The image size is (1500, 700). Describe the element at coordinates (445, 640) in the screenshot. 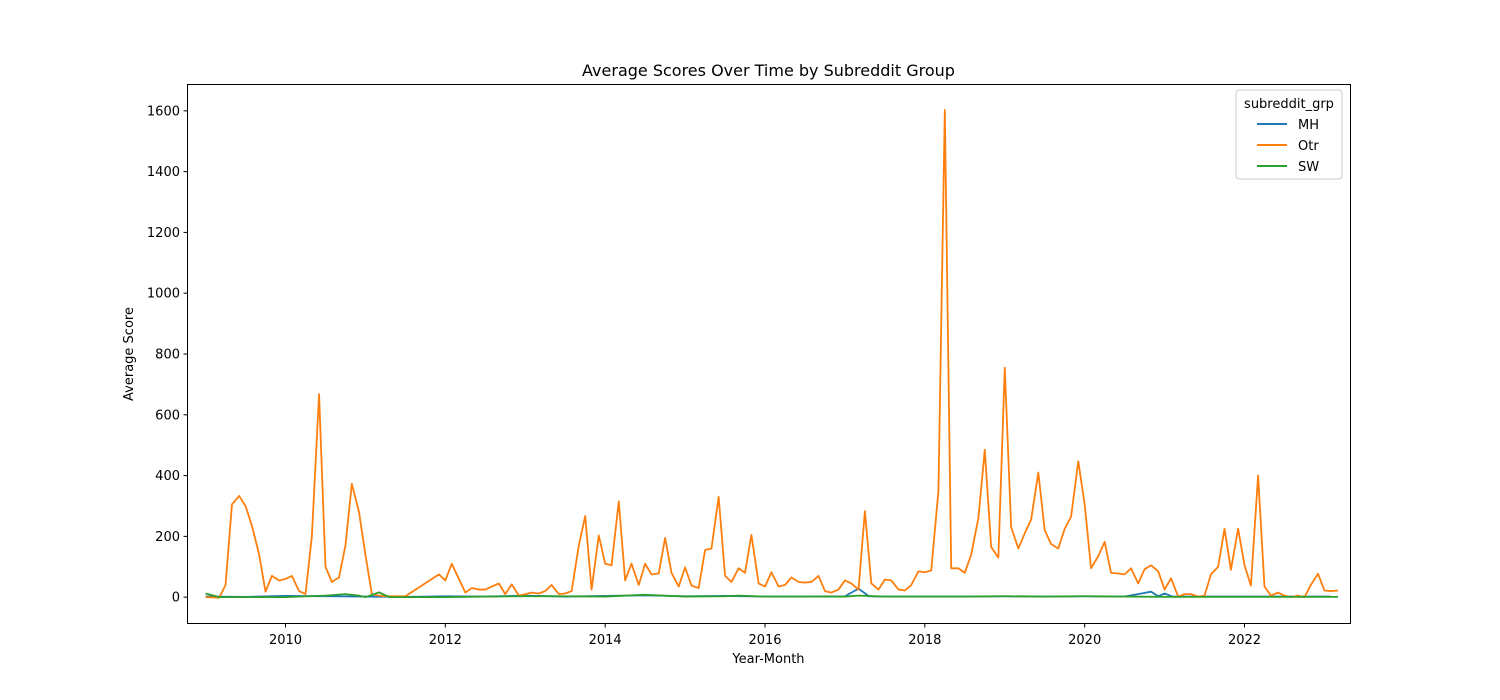

I see `x-tick-label: 2012` at that location.